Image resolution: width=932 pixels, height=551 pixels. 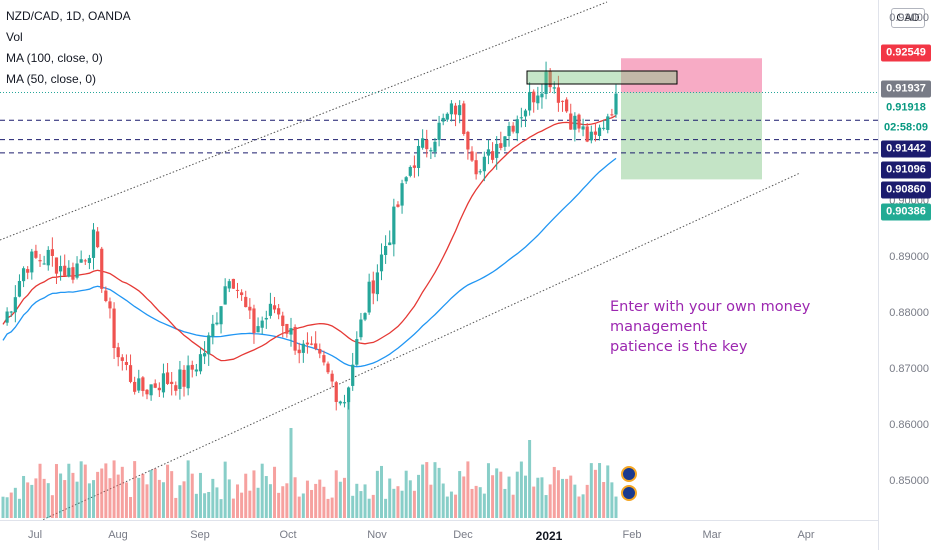 I want to click on price-tag: 0.91442, so click(x=906, y=149).